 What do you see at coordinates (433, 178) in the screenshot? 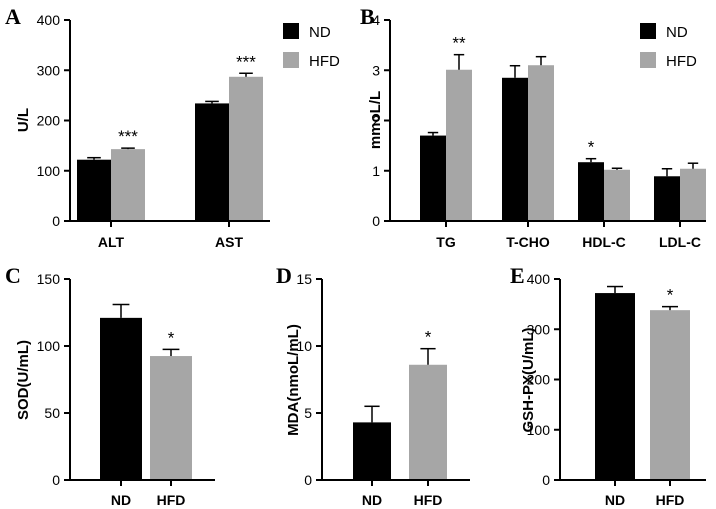
I see `bar-nd-tg` at bounding box center [433, 178].